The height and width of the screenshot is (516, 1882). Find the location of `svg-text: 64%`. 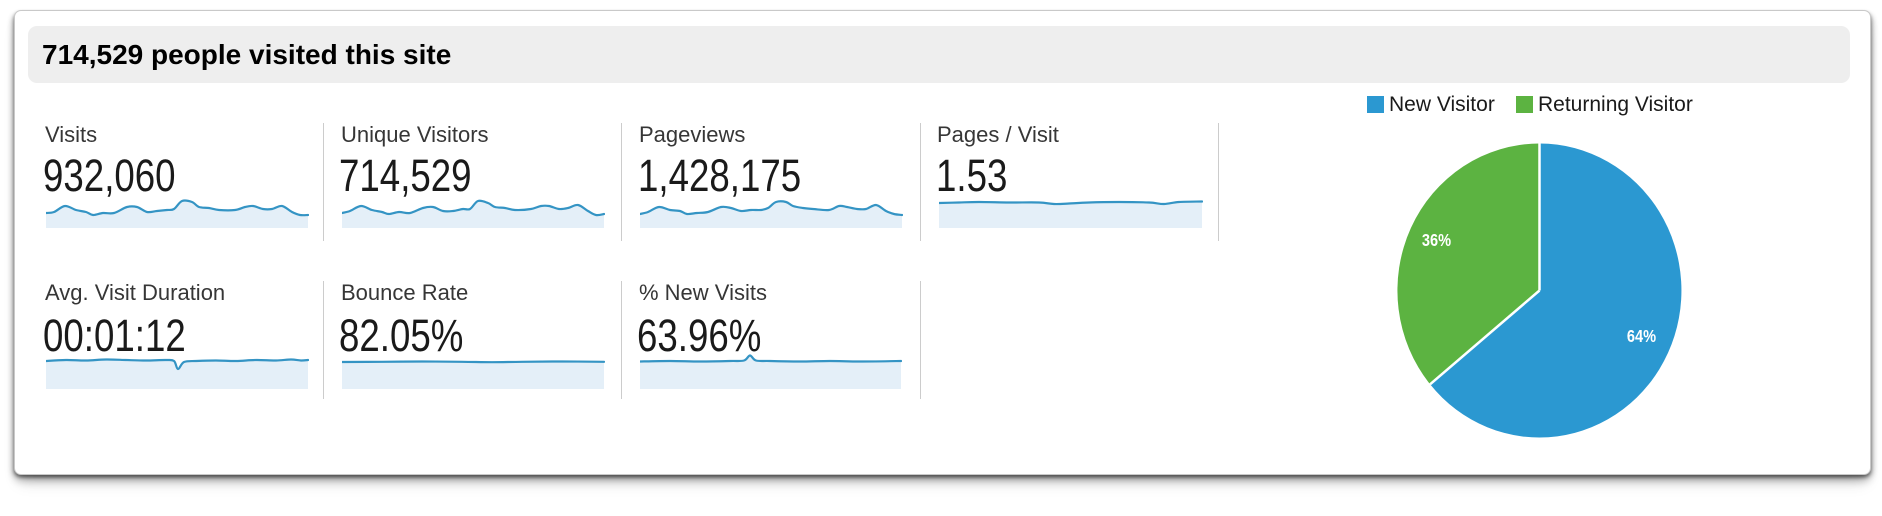

svg-text: 64% is located at coordinates (1642, 337).